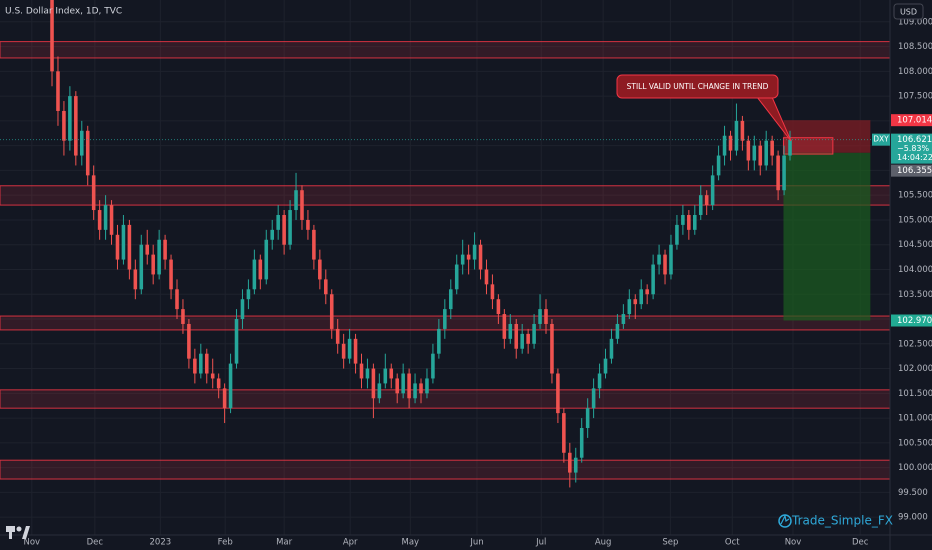  What do you see at coordinates (225, 543) in the screenshot?
I see `x-tick-label: Feb` at bounding box center [225, 543].